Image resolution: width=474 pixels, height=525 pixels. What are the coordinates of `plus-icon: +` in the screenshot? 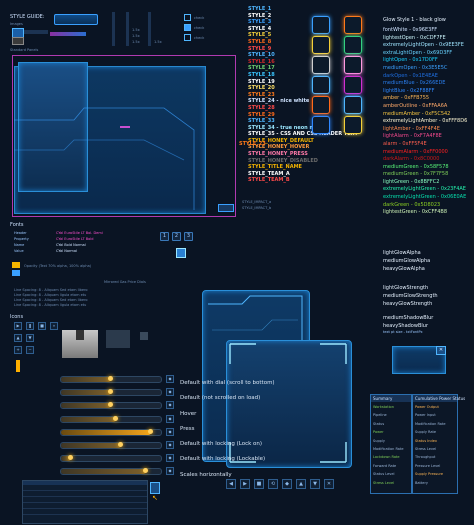 It's located at (18, 350).